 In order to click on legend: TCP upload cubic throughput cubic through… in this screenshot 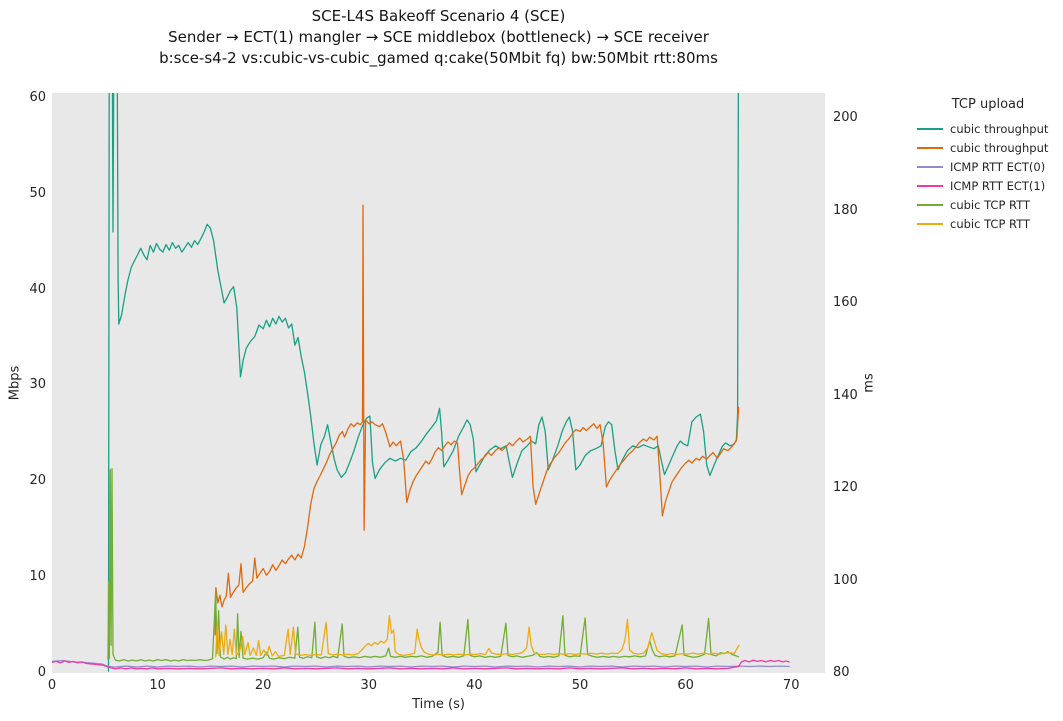, I will do `click(988, 165)`.